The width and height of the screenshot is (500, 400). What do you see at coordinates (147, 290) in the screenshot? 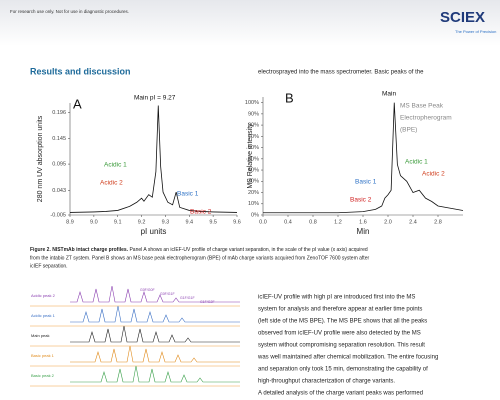
I see `peak-label: G0F/G0F` at bounding box center [147, 290].